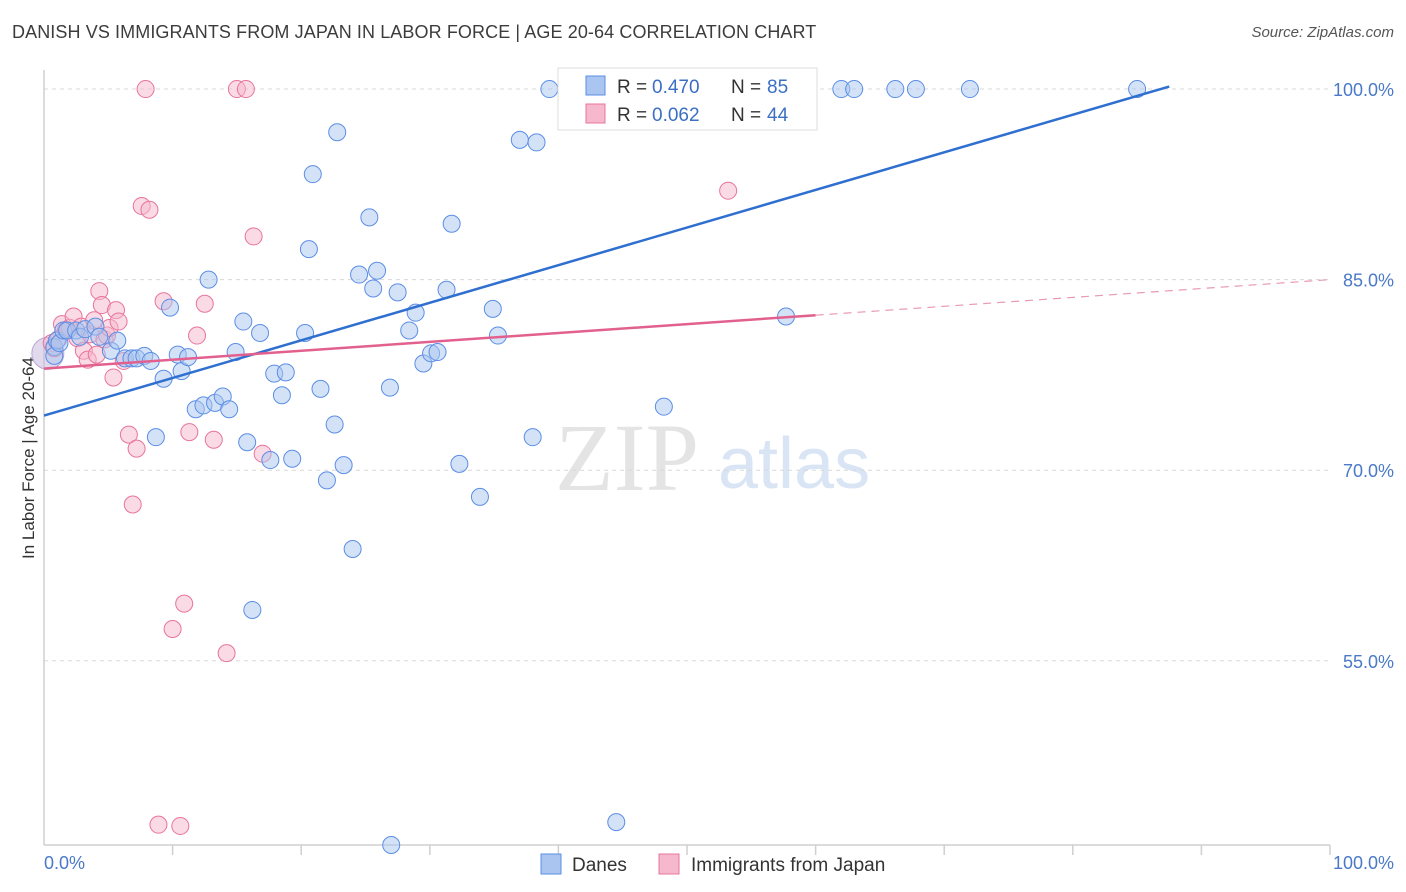 This screenshot has width=1406, height=892. What do you see at coordinates (632, 87) in the screenshot?
I see `legend-r-label-danes: R =` at bounding box center [632, 87].